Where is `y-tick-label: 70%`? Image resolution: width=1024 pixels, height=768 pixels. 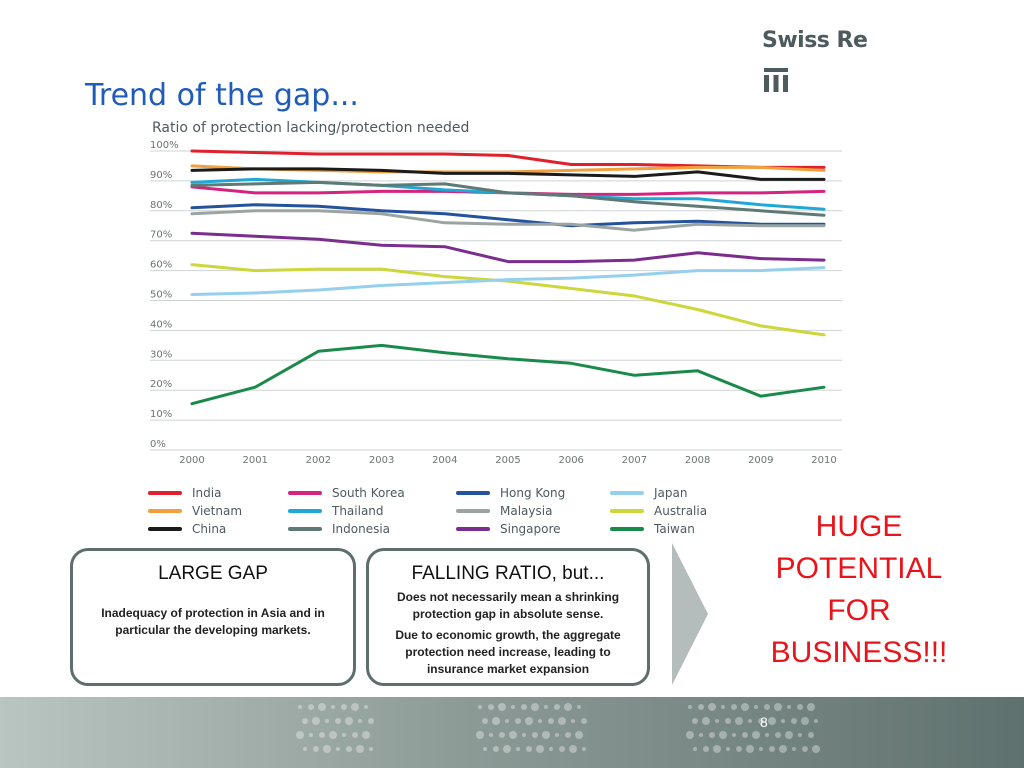
y-tick-label: 70% is located at coordinates (161, 235).